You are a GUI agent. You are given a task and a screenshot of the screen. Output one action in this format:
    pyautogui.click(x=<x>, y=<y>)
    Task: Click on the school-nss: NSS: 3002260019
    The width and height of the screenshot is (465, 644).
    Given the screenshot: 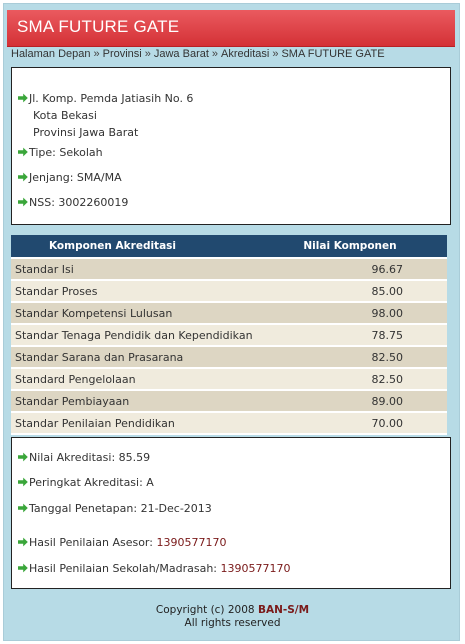 What is the action you would take?
    pyautogui.click(x=73, y=202)
    